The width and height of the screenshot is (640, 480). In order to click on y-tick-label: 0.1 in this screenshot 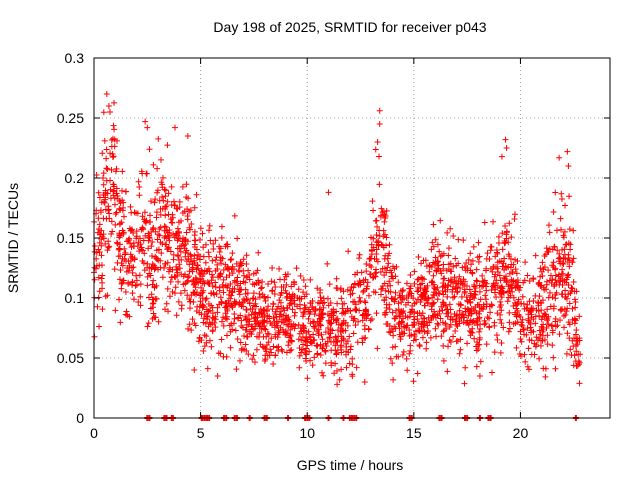, I will do `click(75, 298)`.